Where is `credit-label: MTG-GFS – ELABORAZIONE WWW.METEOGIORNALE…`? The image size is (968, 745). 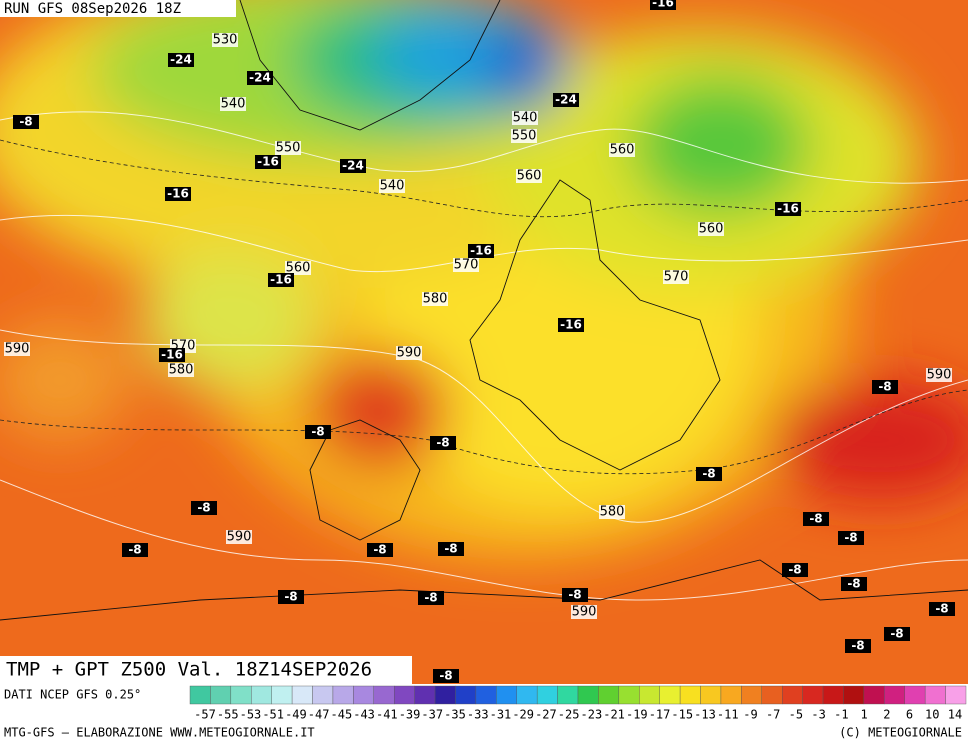 credit-label: MTG-GFS – ELABORAZIONE WWW.METEOGIORNALE… is located at coordinates (159, 733).